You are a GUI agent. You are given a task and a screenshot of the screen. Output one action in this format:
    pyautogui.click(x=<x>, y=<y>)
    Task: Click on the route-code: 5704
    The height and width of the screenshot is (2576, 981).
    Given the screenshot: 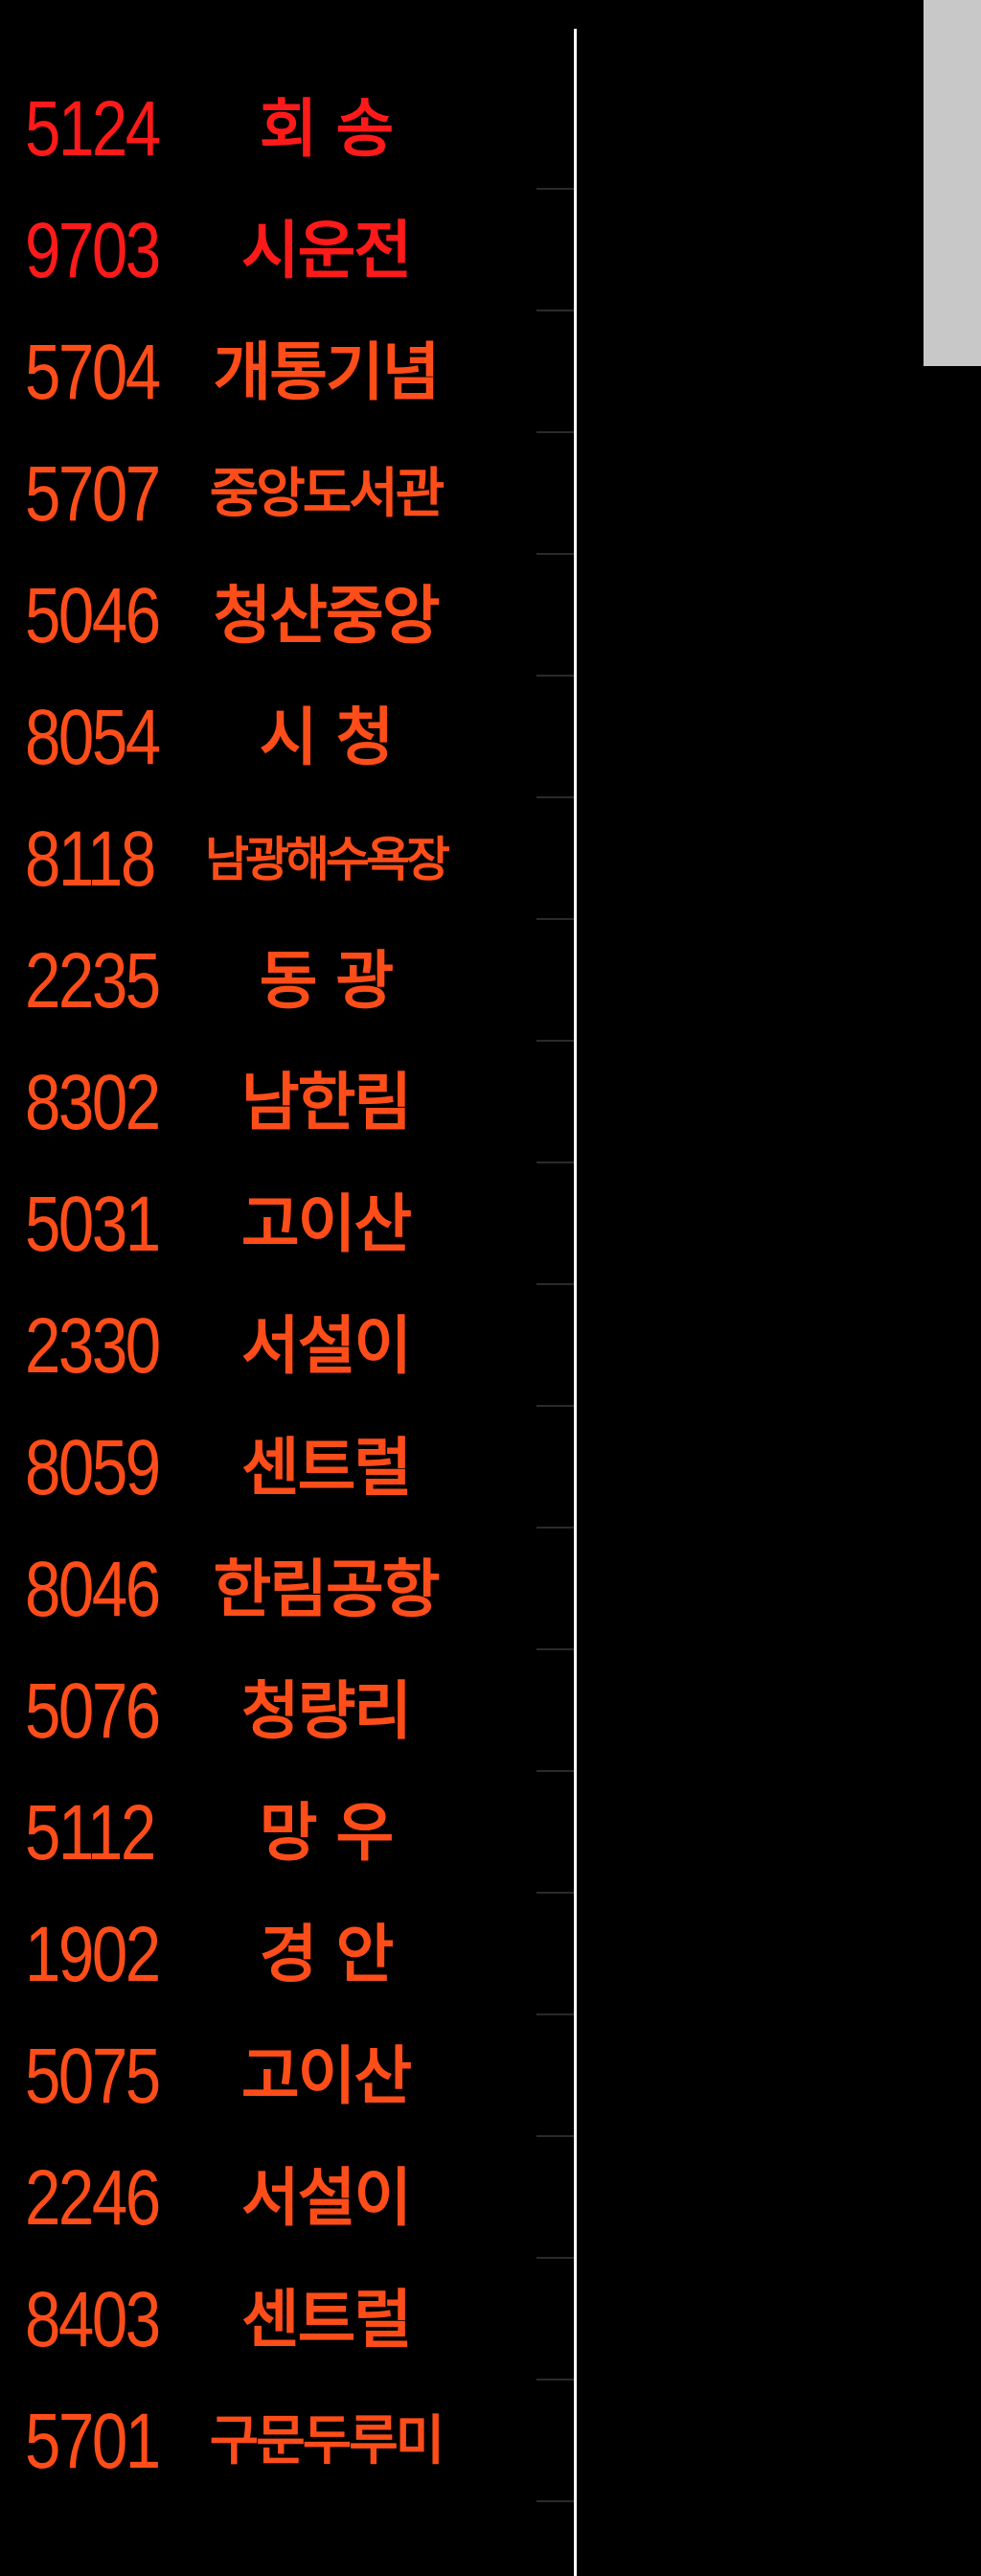 What is the action you would take?
    pyautogui.click(x=93, y=373)
    